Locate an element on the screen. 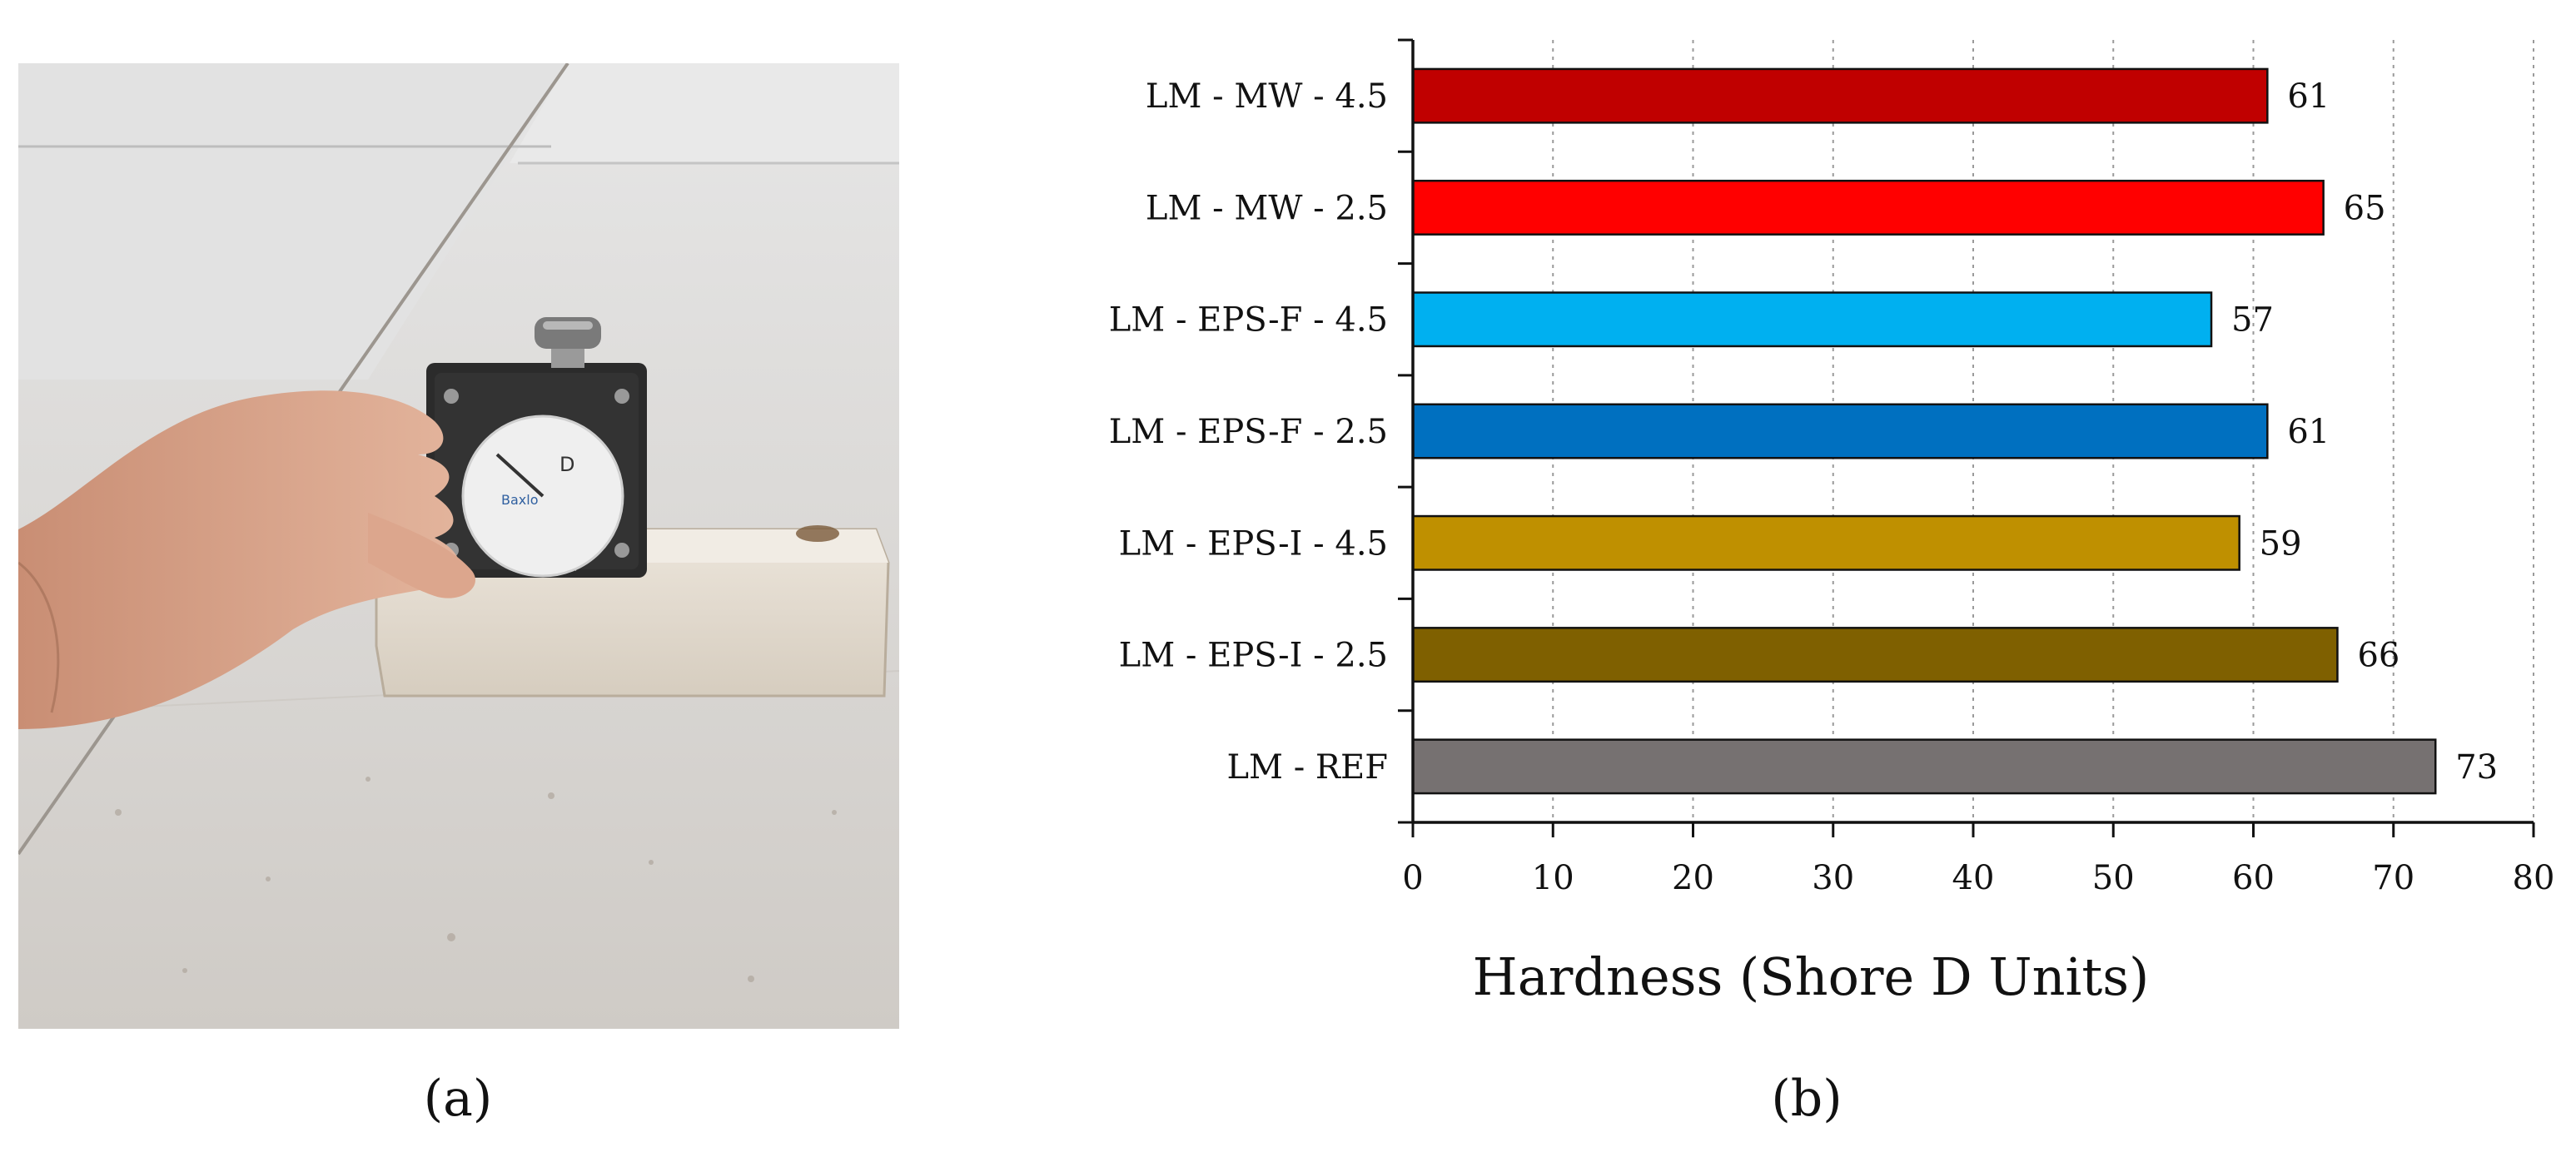 The width and height of the screenshot is (2576, 1152). category-label: LM - MW - 4.5 is located at coordinates (1267, 96).